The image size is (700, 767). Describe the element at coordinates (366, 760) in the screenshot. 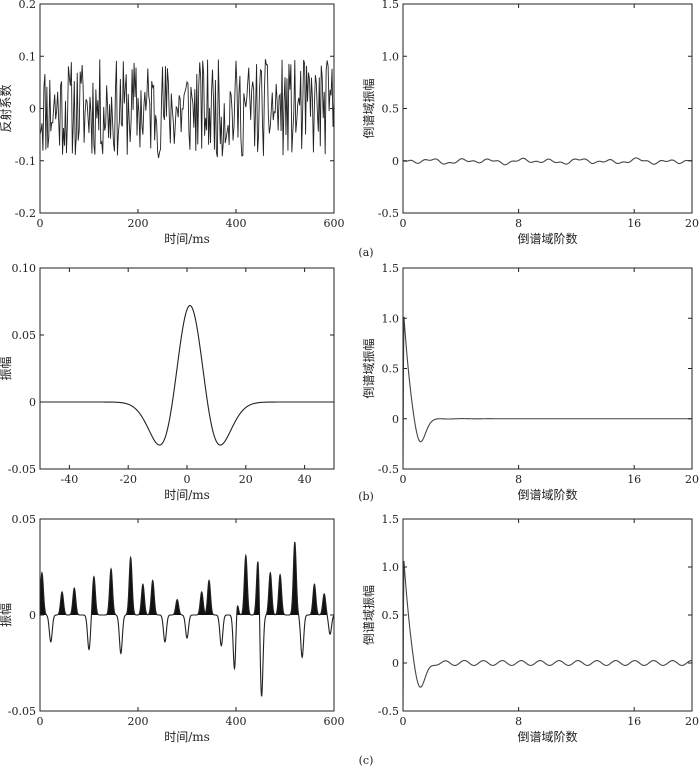

I see `panel-label-c: (c)` at that location.